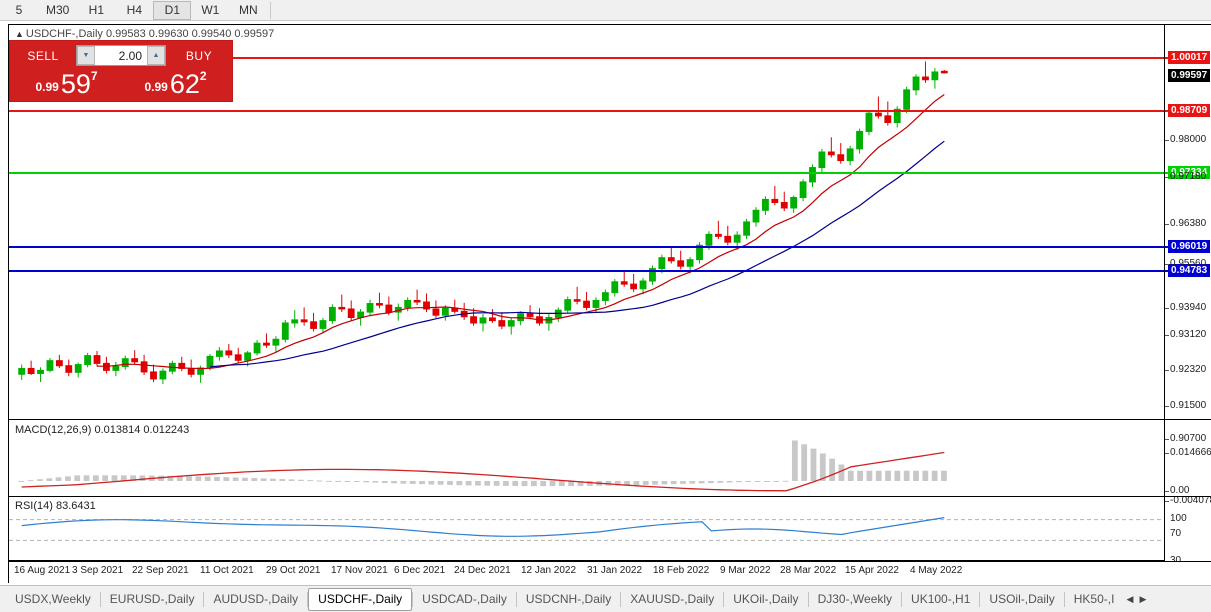  I want to click on price-label-support-blue-1: 0.96019, so click(1189, 246).